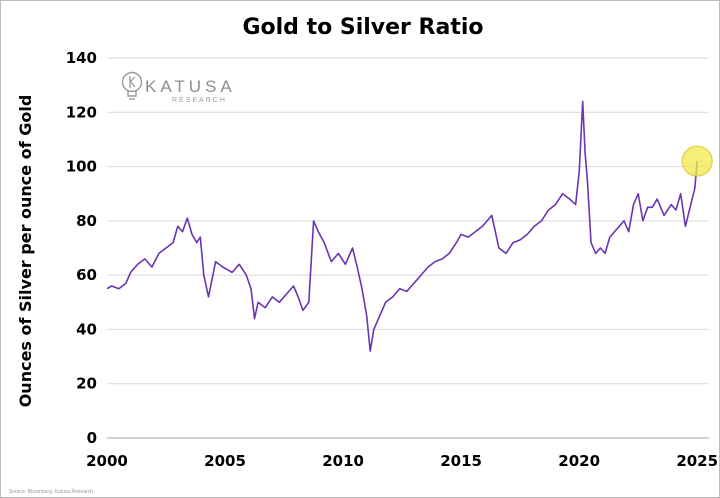 The height and width of the screenshot is (498, 720). I want to click on y-tick-label: 0, so click(92, 438).